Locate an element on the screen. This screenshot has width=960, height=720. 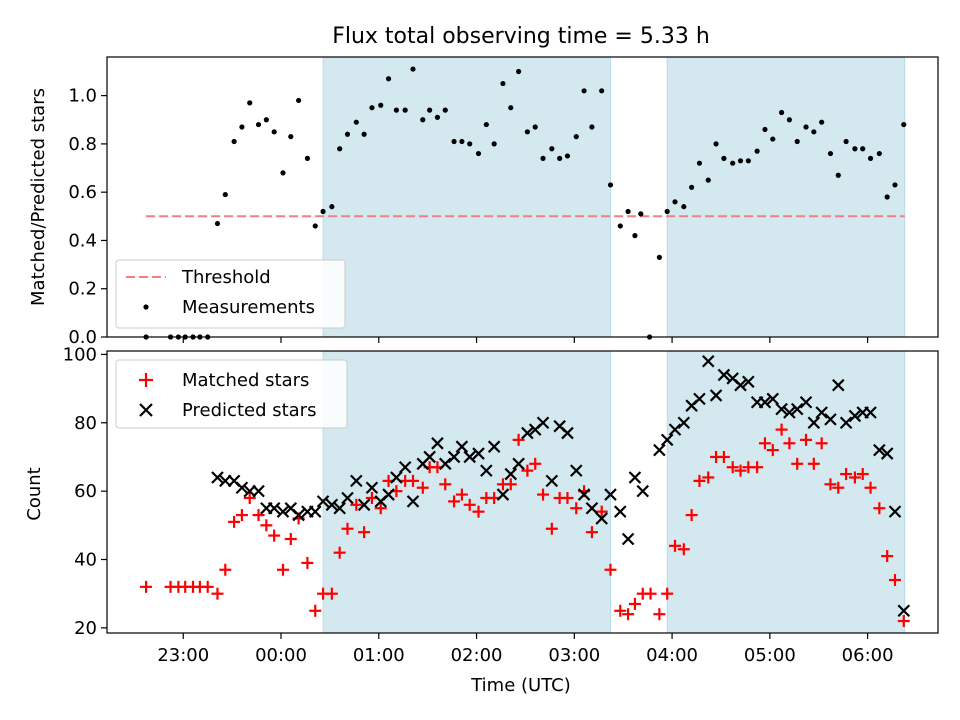
bottom-y-ticks: 20 40 60 80 100 is located at coordinates (85, 491).